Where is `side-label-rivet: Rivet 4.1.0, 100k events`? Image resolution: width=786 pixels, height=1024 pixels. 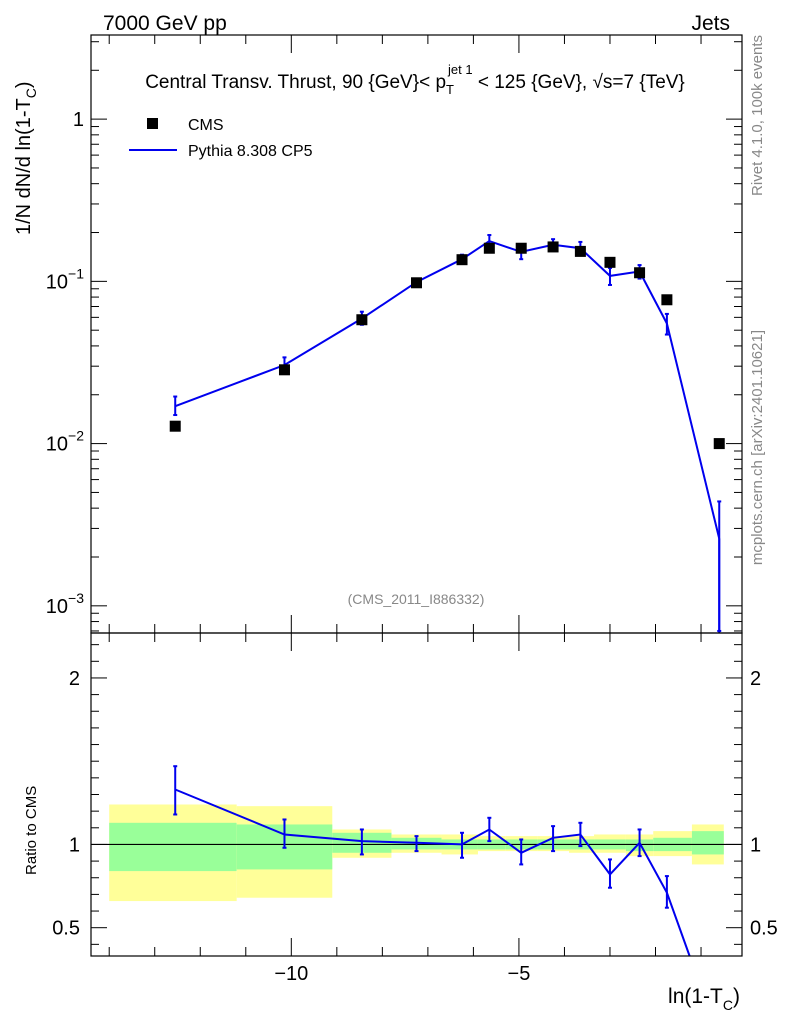
side-label-rivet: Rivet 4.1.0, 100k events is located at coordinates (757, 115).